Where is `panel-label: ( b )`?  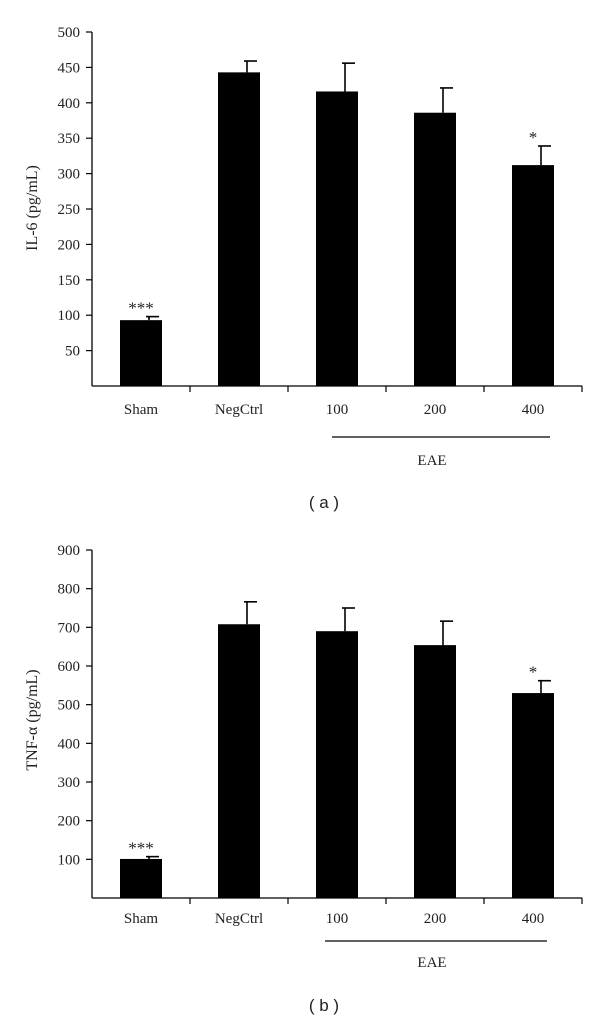
panel-label: ( b ) is located at coordinates (324, 1005).